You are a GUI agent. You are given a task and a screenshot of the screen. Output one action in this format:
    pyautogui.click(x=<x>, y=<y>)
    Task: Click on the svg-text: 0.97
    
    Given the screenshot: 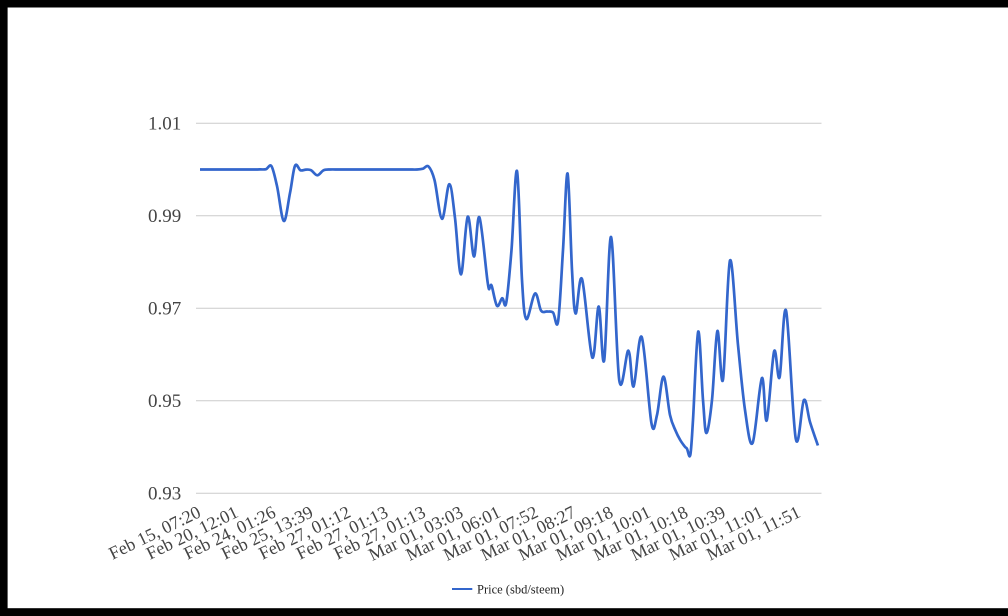 What is the action you would take?
    pyautogui.click(x=164, y=309)
    